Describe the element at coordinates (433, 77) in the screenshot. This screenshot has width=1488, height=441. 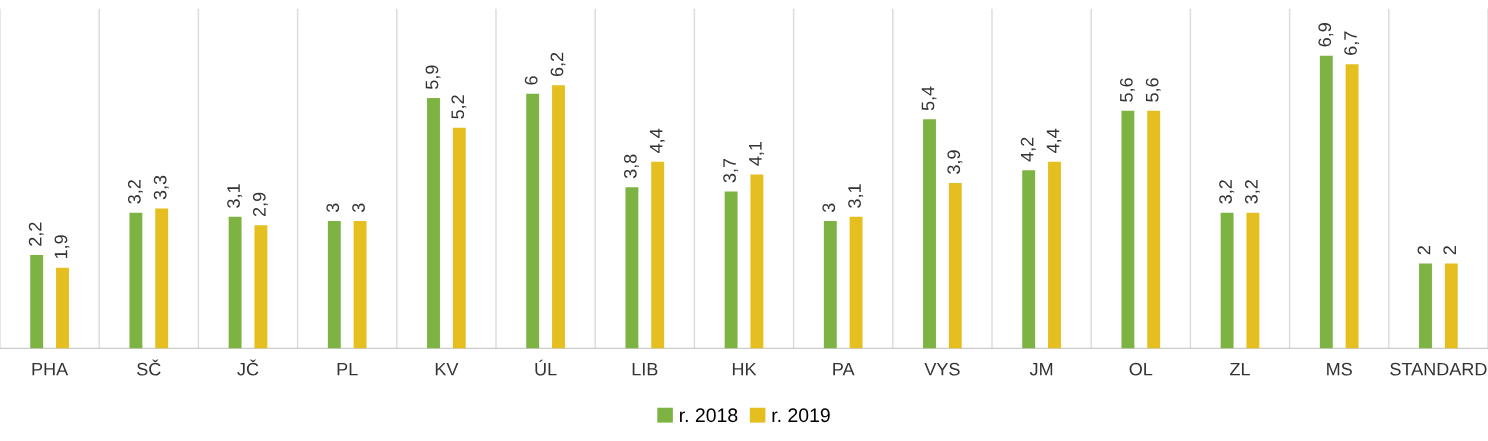
I see `data-label: 5,9` at that location.